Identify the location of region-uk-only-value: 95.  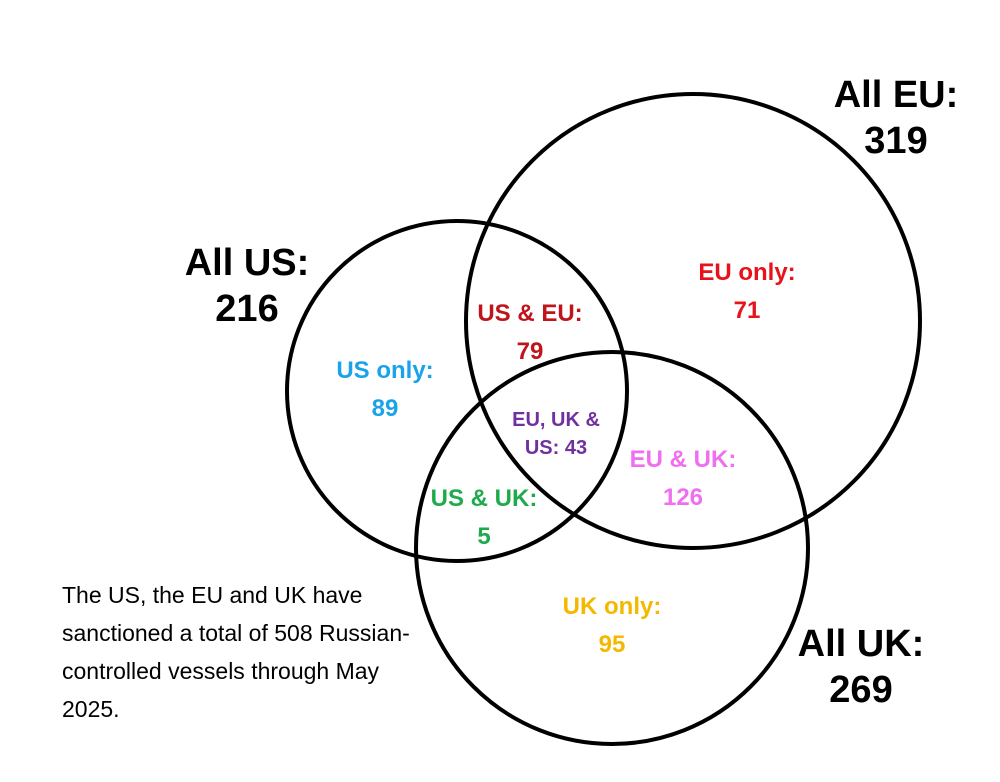
(612, 644).